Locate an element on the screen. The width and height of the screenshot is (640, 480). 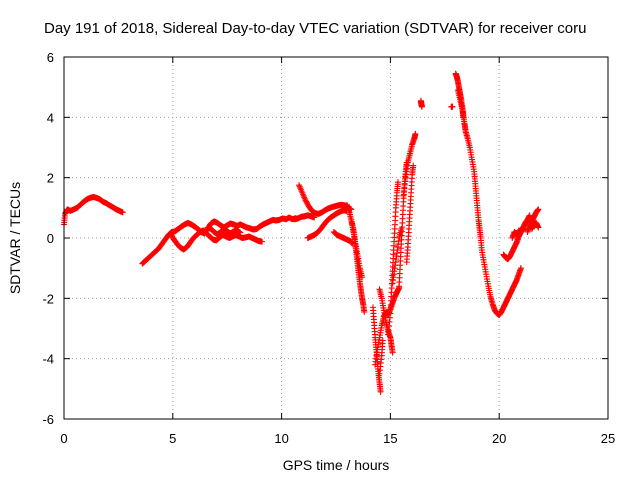
x-tick-label: 25 is located at coordinates (608, 438).